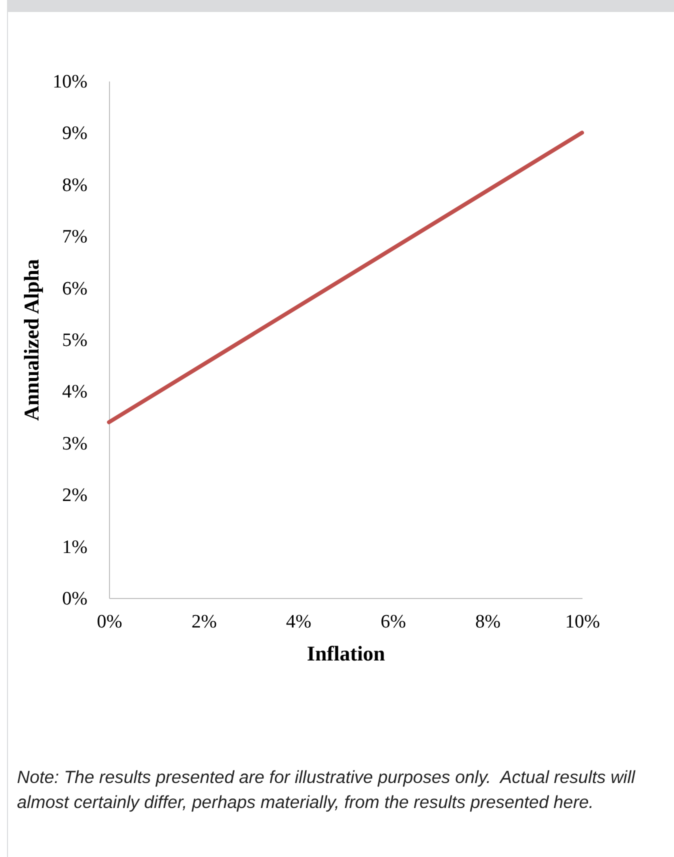  I want to click on y-tick-label: 10%, so click(70, 82).